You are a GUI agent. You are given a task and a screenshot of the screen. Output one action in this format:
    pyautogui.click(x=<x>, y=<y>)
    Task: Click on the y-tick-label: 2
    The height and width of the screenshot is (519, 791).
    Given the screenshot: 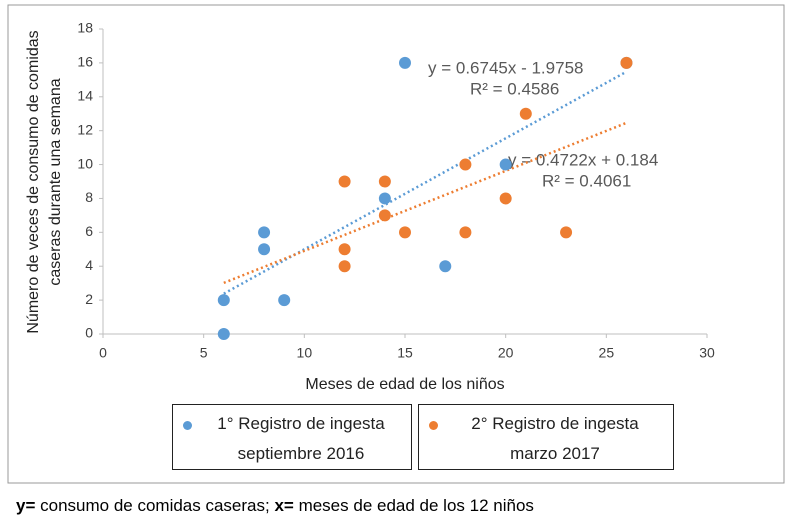 What is the action you would take?
    pyautogui.click(x=89, y=299)
    